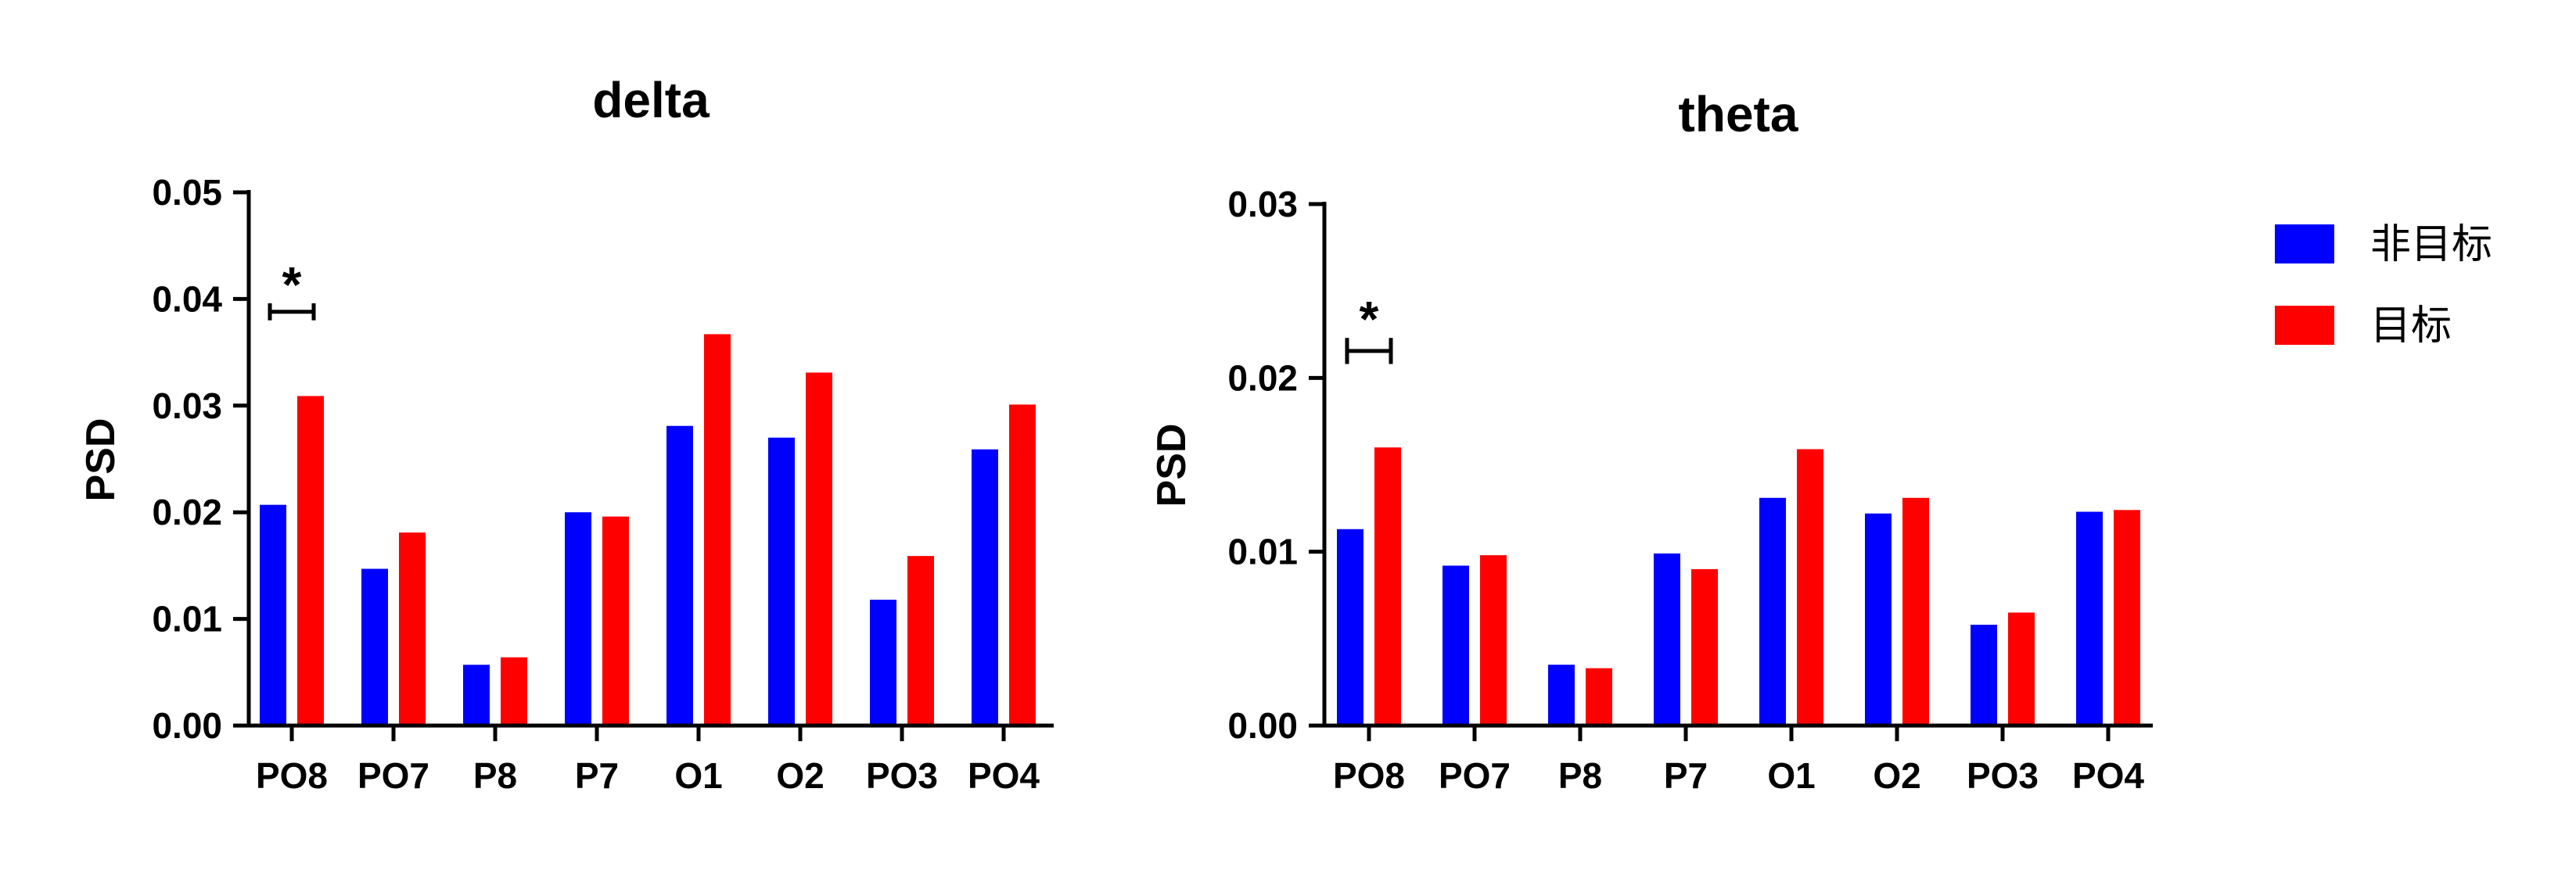  Describe the element at coordinates (187, 298) in the screenshot. I see `y-tick-label: 0.04` at that location.